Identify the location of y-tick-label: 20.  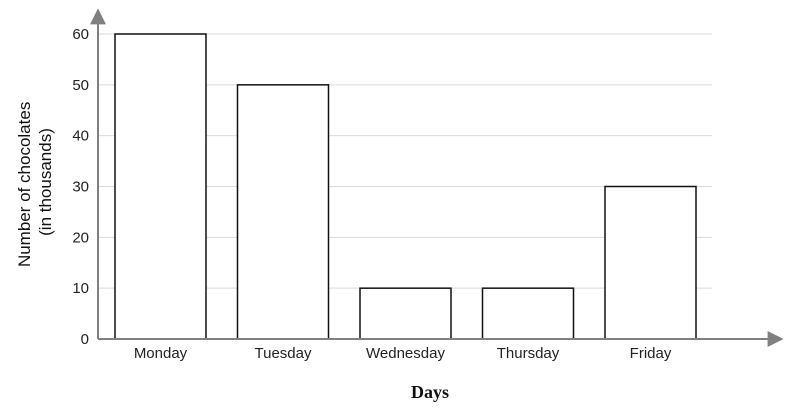
(80, 237).